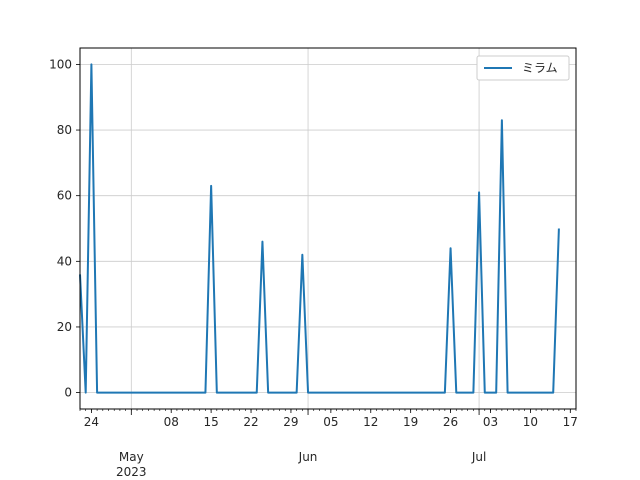  What do you see at coordinates (171, 422) in the screenshot?
I see `x-minor-tick-label: 08` at bounding box center [171, 422].